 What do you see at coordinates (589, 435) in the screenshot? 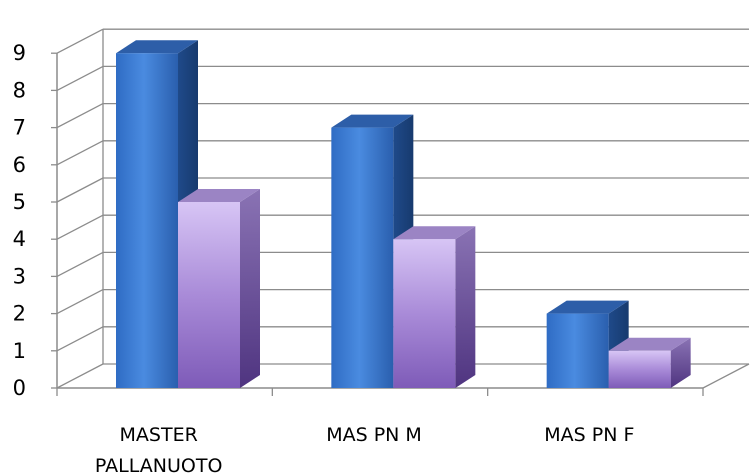
I see `x-category-label: MAS PN F` at bounding box center [589, 435].